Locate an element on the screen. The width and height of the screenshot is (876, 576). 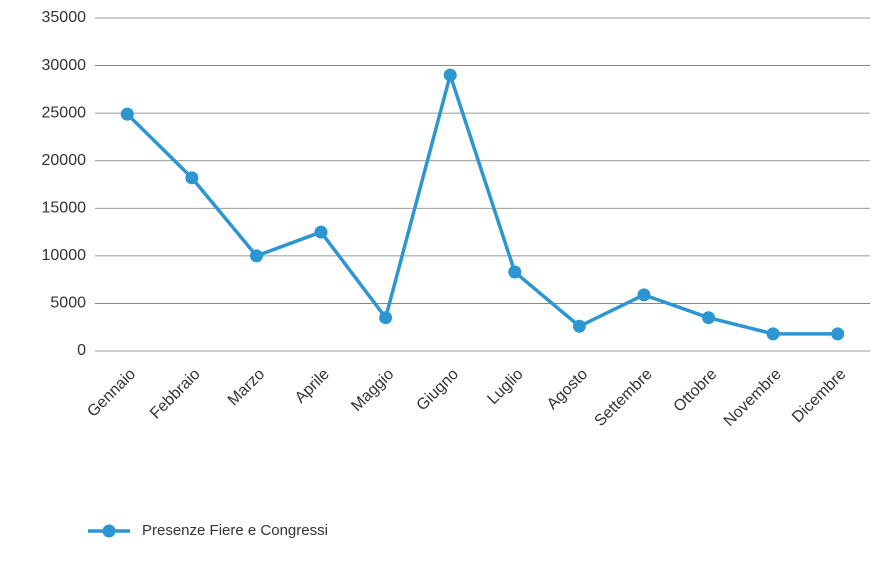
x-tick-label: Giugno is located at coordinates (438, 390).